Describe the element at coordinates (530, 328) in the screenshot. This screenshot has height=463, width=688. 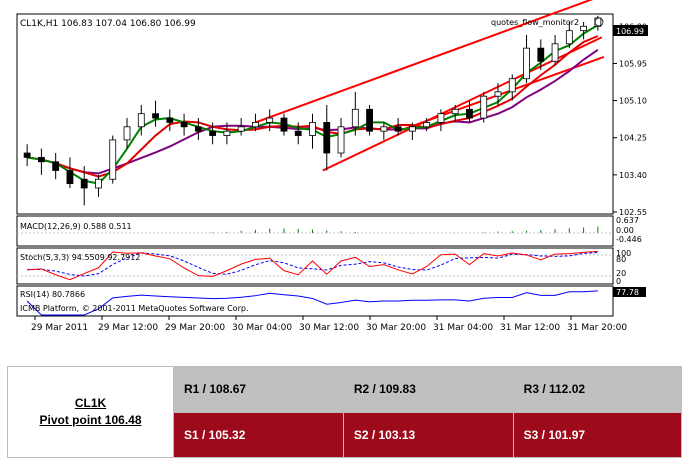
I see `x-tick-label: 31 Mar 12:00` at that location.